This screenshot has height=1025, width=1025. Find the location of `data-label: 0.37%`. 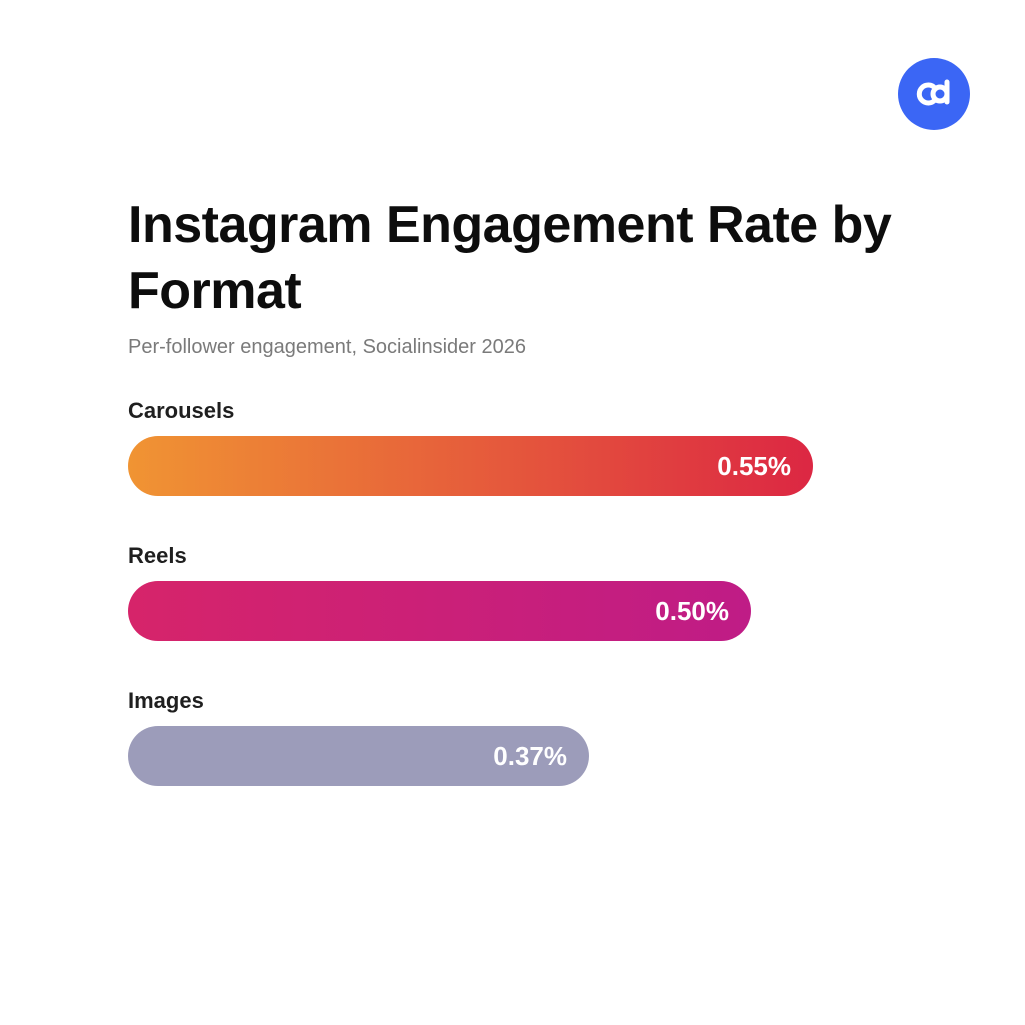

data-label: 0.37% is located at coordinates (530, 756).